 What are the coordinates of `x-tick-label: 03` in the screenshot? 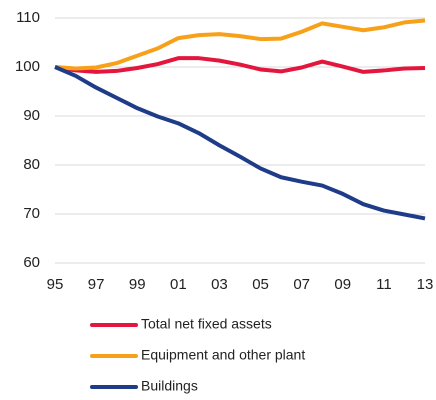 It's located at (219, 284).